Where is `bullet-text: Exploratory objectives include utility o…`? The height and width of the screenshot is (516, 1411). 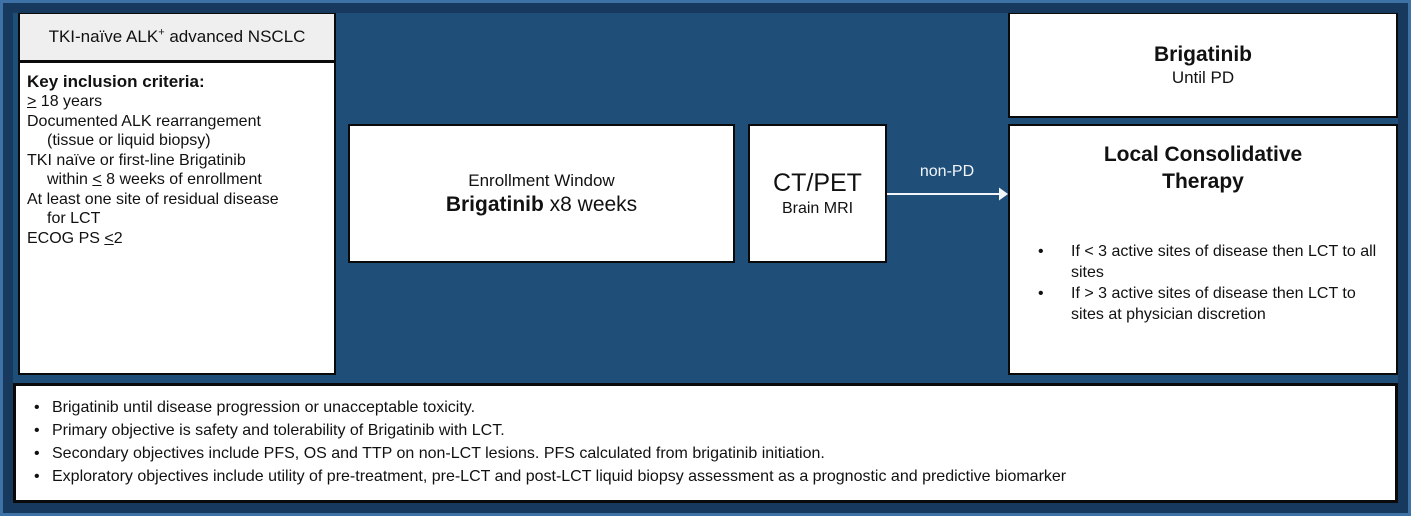
bullet-text: Exploratory objectives include utility o… is located at coordinates (559, 476).